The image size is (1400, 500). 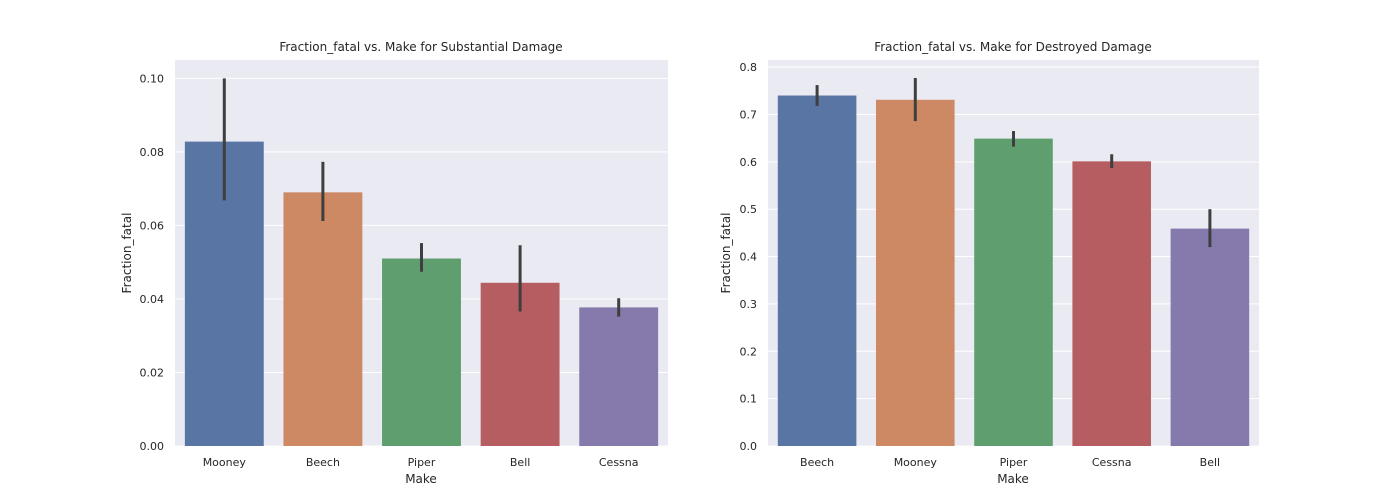 I want to click on bar-bell, so click(x=1210, y=337).